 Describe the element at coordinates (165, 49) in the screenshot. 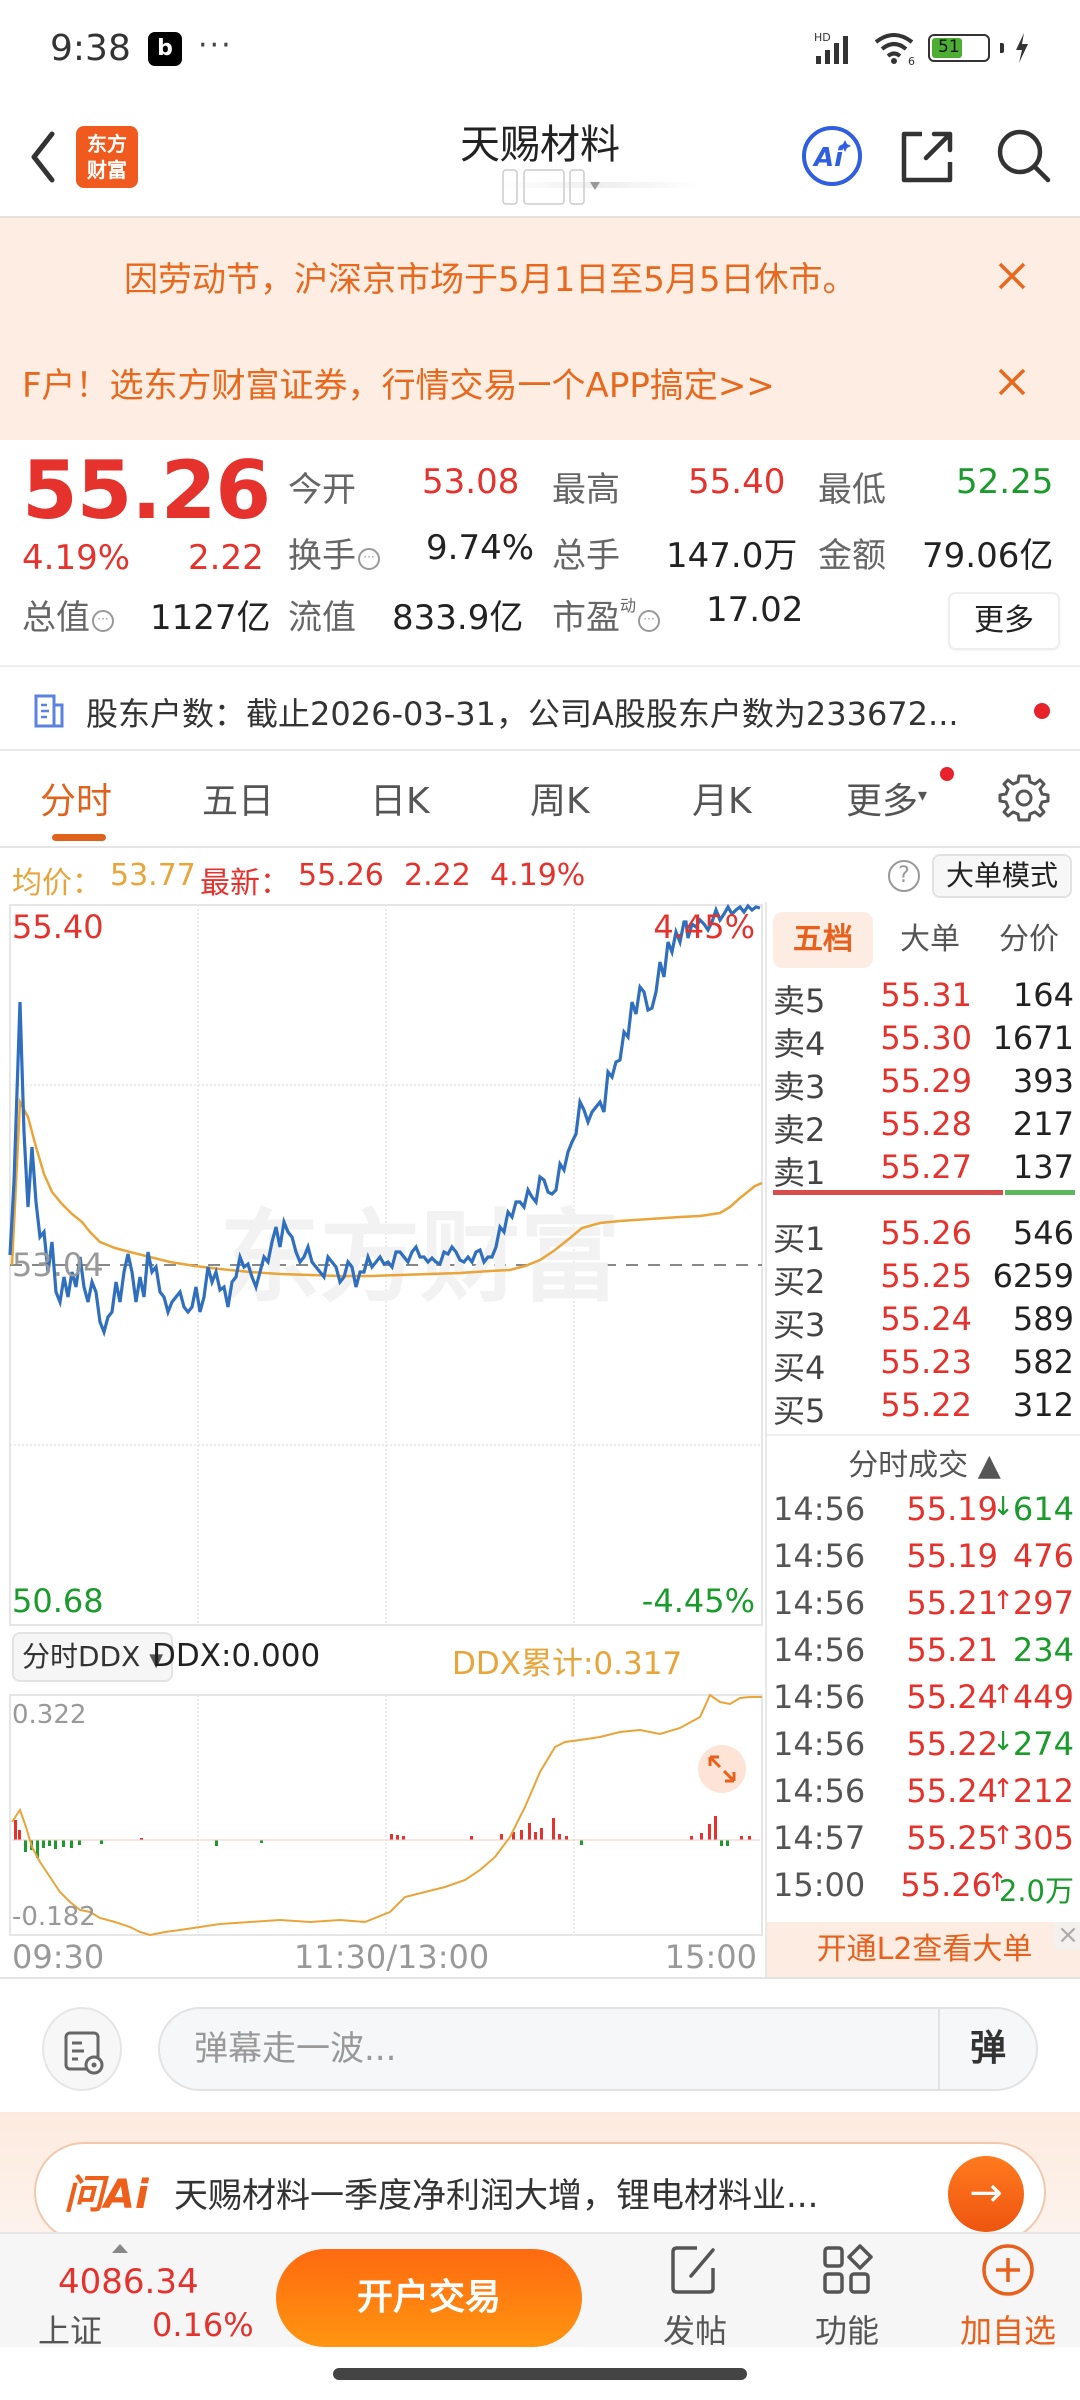

I see `notification-app-icon: b` at that location.